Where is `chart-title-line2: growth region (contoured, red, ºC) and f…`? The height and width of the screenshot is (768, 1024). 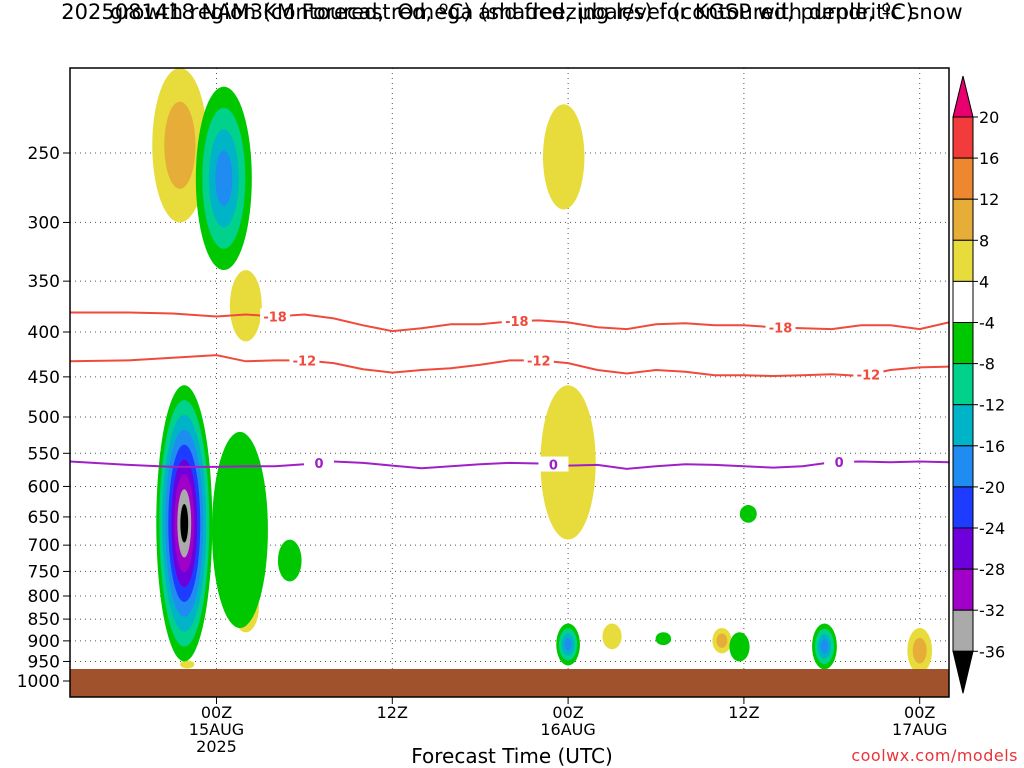 chart-title-line2: growth region (contoured, red, ºC) and f… is located at coordinates (512, 12).